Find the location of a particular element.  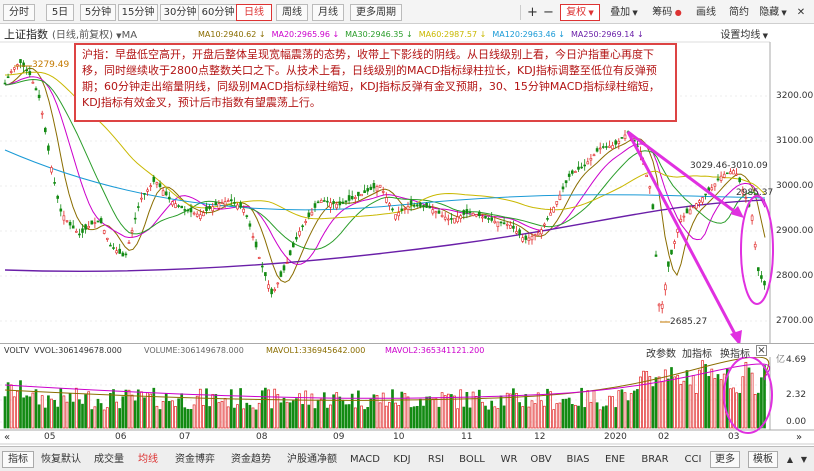

period-tab-5day: 5日 is located at coordinates (60, 12).